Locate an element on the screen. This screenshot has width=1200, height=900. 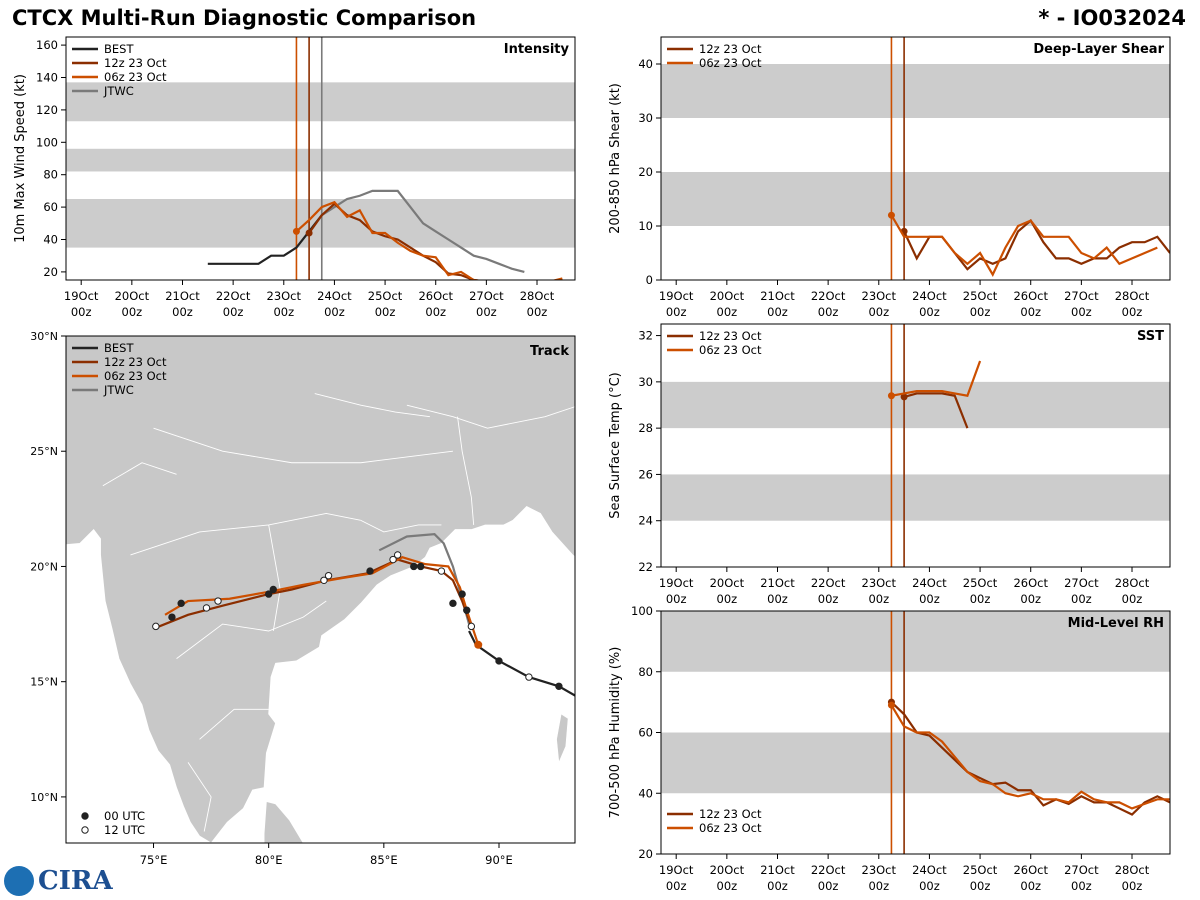
y-tick-label: 20 is located at coordinates (645, 854).